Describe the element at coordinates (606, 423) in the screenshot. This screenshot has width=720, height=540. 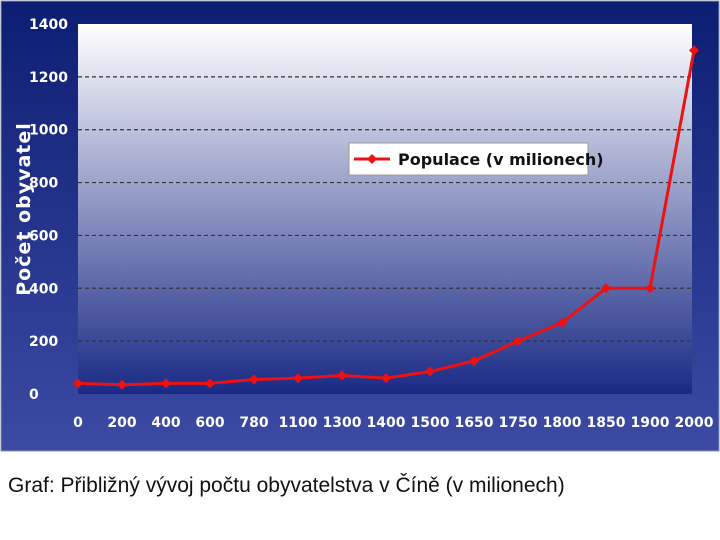
I see `x-tick-label: 1850` at that location.